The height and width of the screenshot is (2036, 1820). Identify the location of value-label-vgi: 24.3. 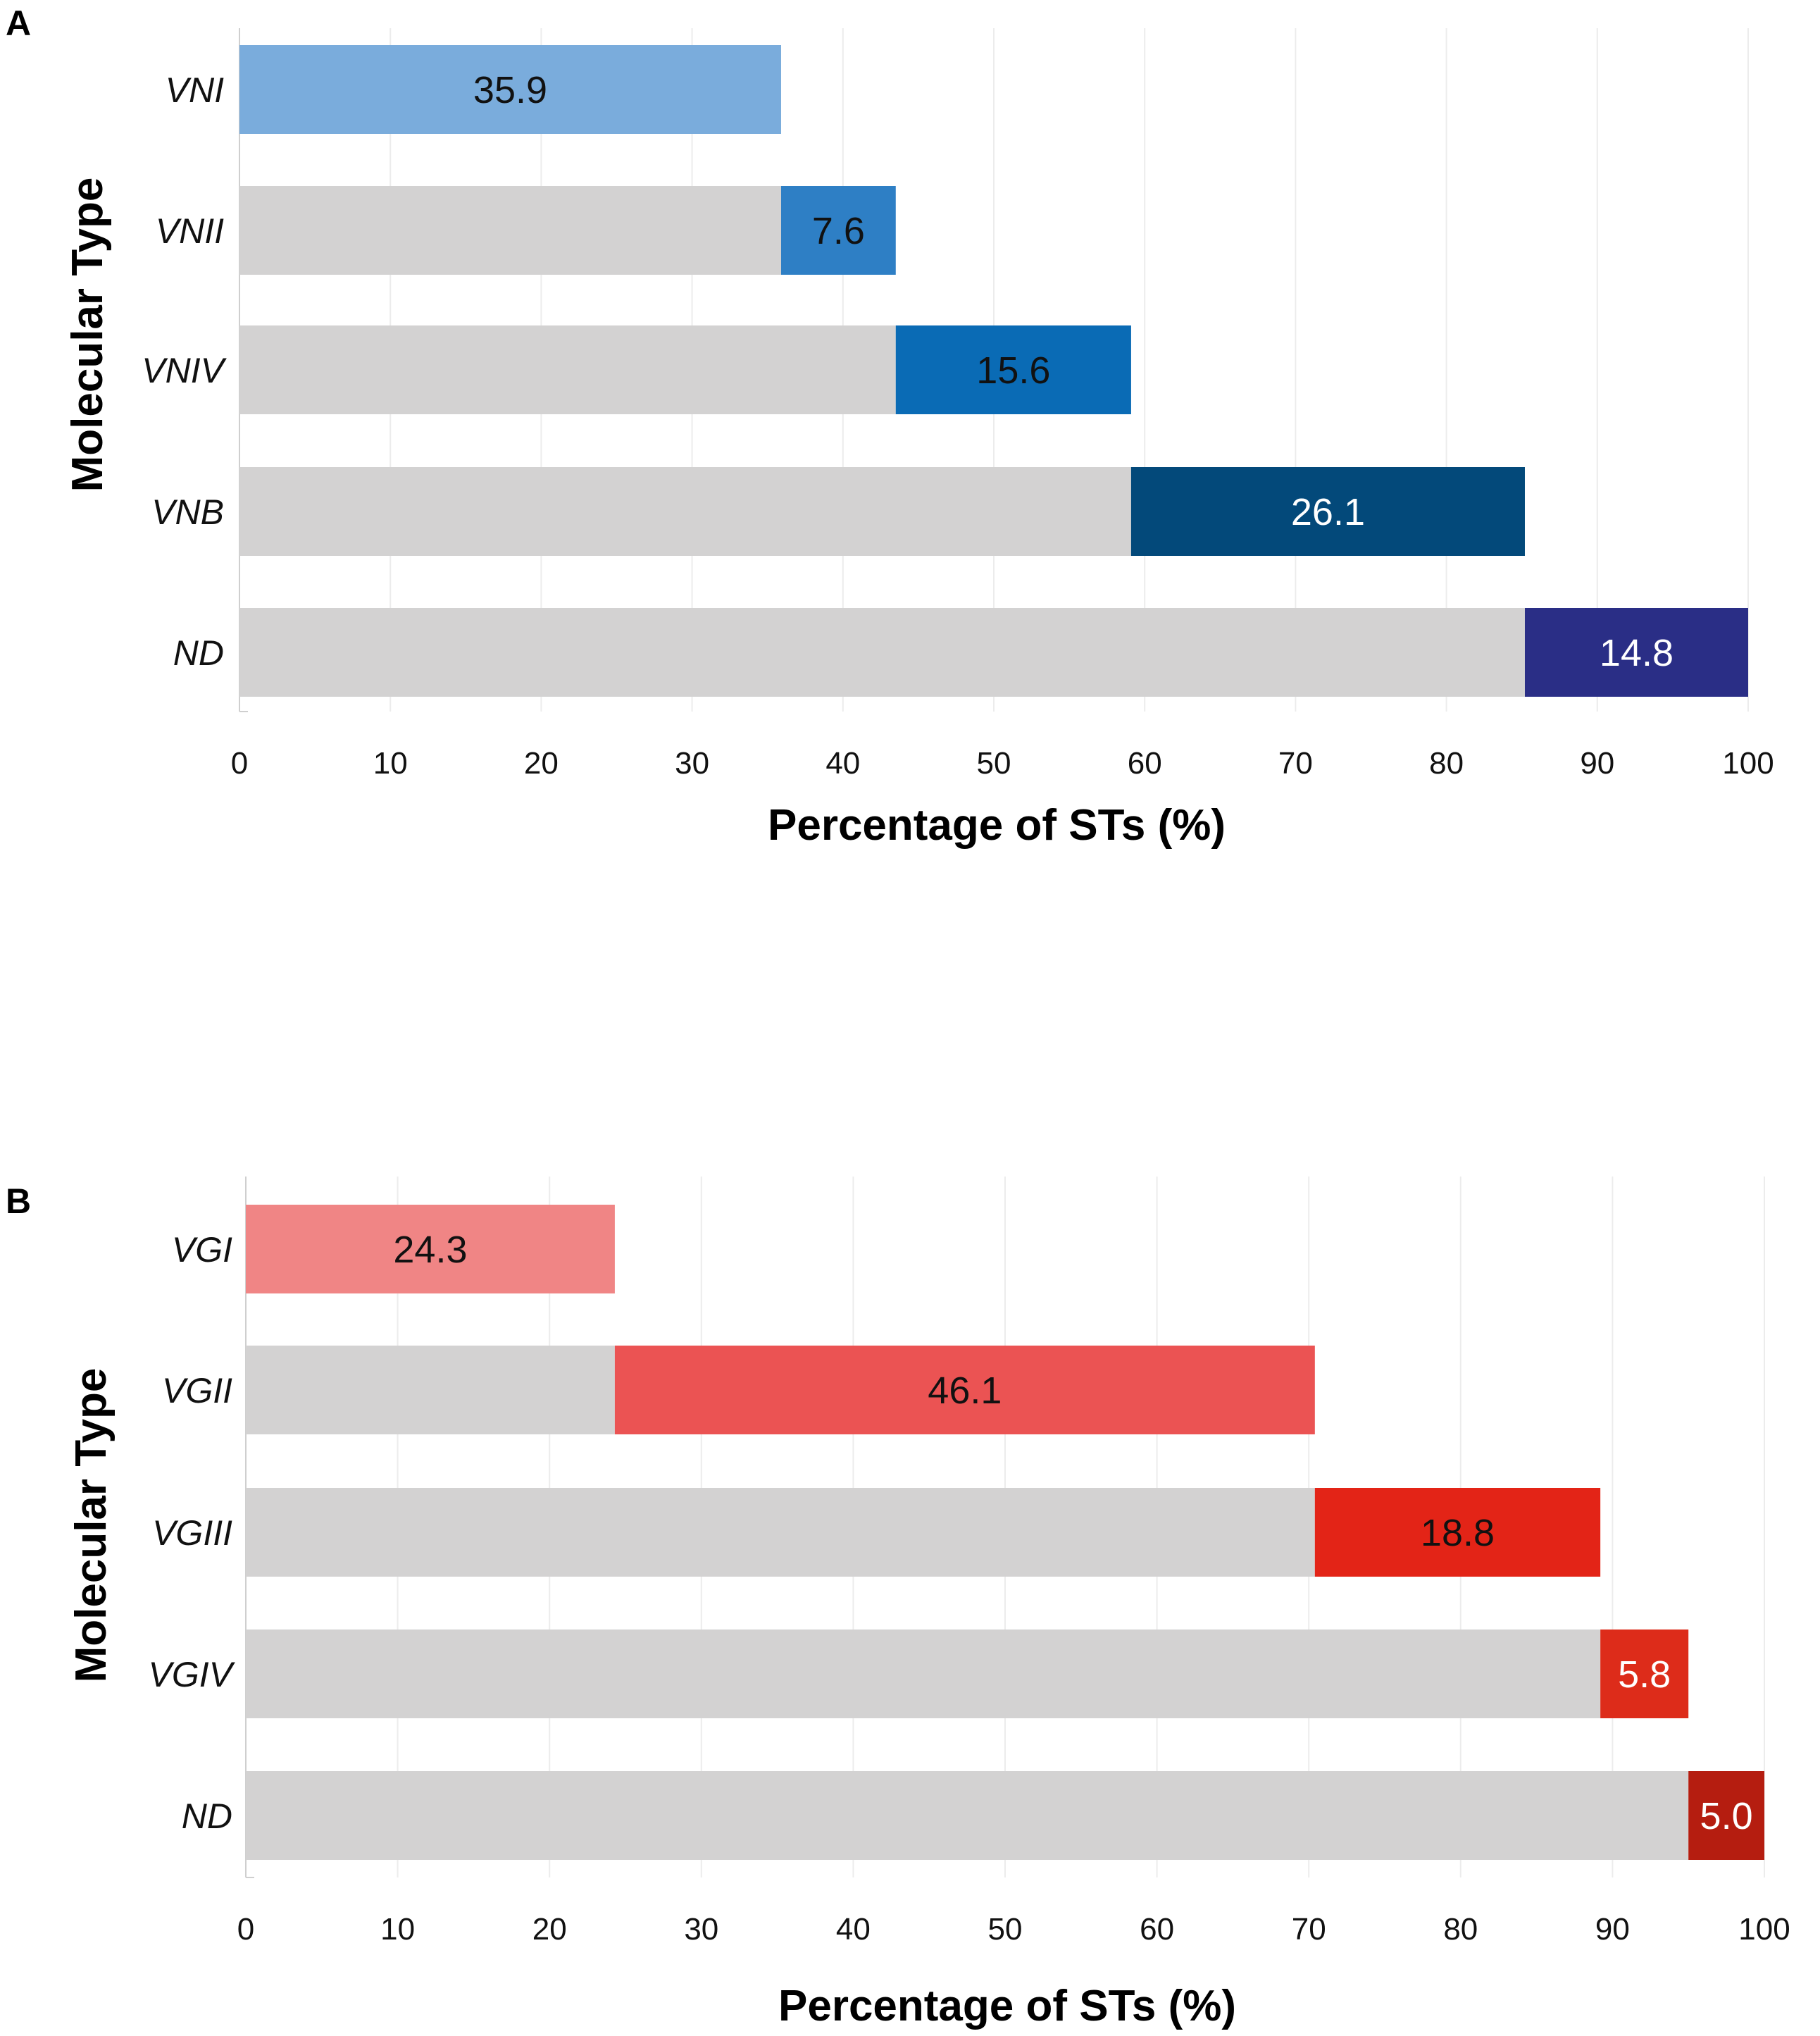
(430, 1250).